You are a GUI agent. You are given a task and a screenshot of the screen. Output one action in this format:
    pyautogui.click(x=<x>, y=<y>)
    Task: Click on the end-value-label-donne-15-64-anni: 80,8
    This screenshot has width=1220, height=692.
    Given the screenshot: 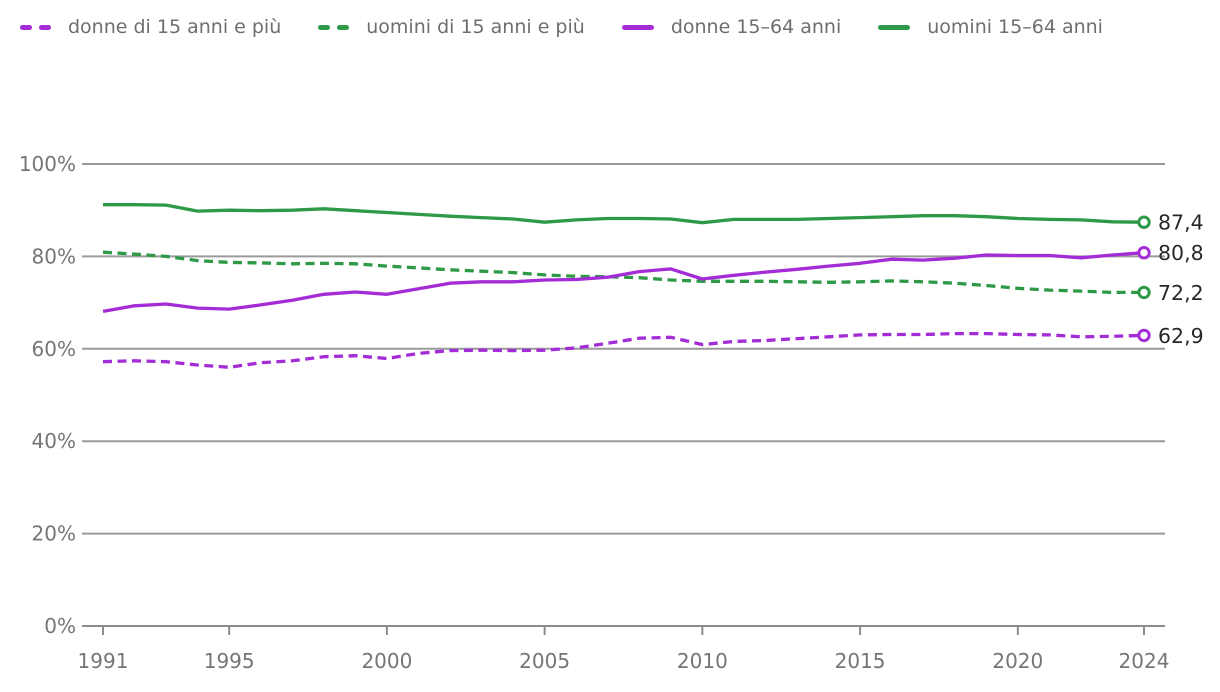 What is the action you would take?
    pyautogui.click(x=1181, y=253)
    